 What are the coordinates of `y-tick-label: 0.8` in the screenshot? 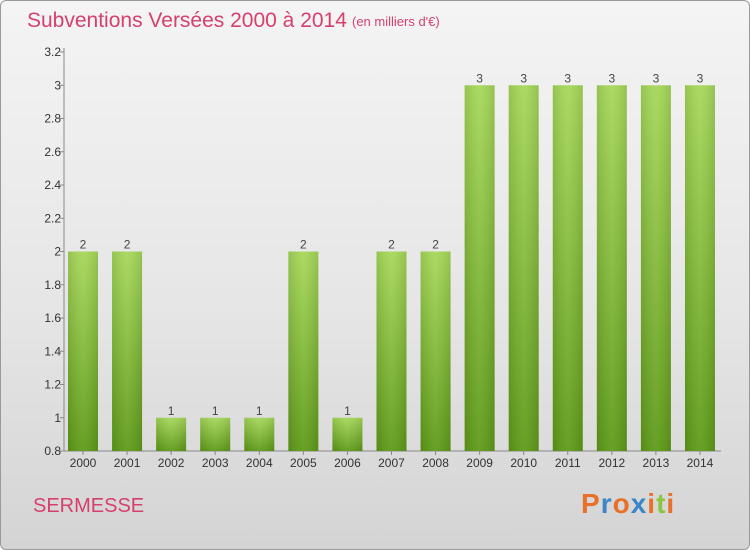 It's located at (52, 451).